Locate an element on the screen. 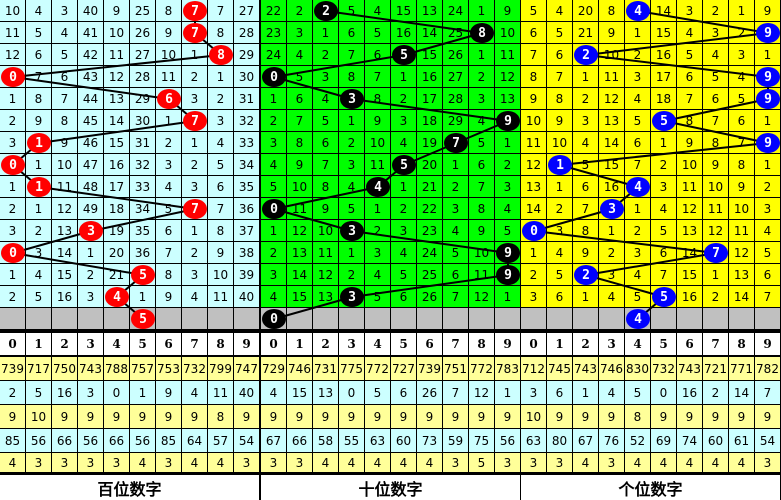 Image resolution: width=781 pixels, height=500 pixels. digit-header: 3 is located at coordinates (352, 344).